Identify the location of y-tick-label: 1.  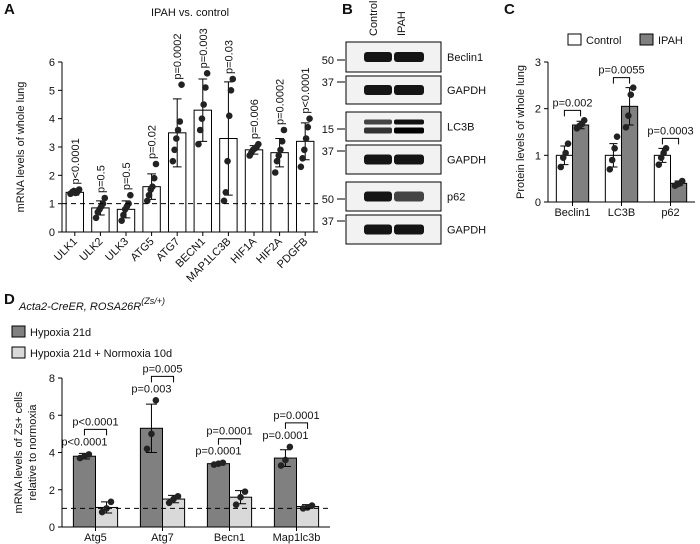
(52, 205).